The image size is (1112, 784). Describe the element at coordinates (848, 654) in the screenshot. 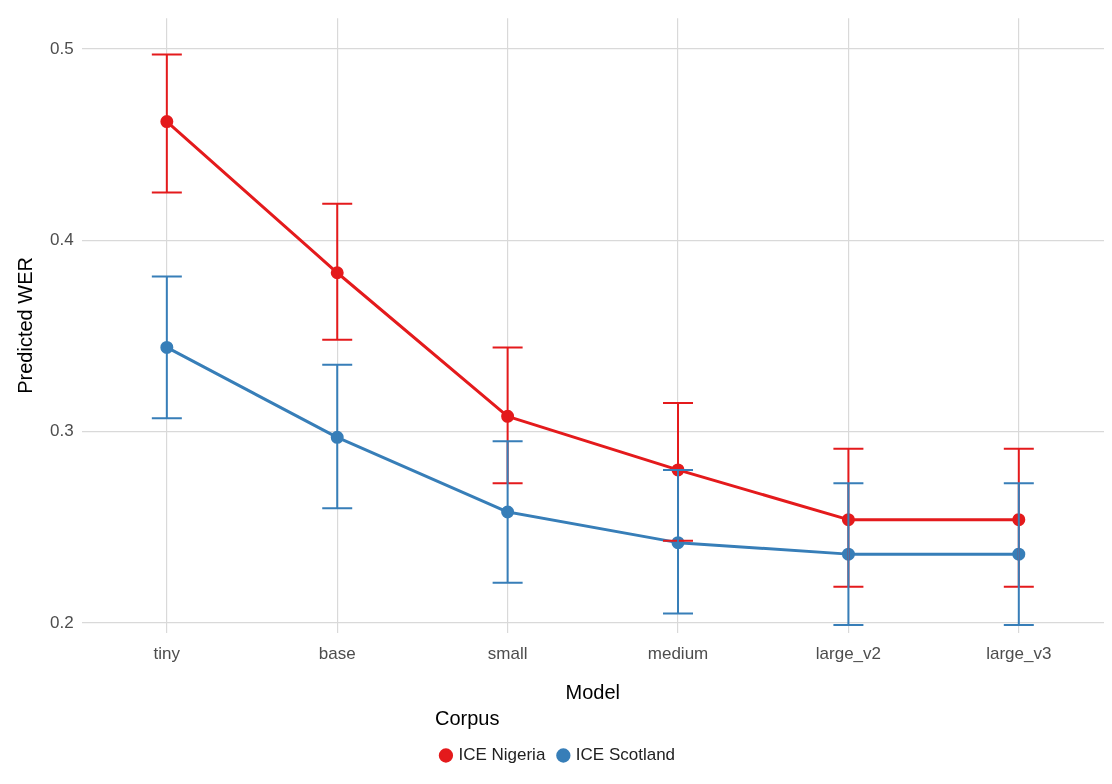

I see `x-tick-label: large_v2` at that location.